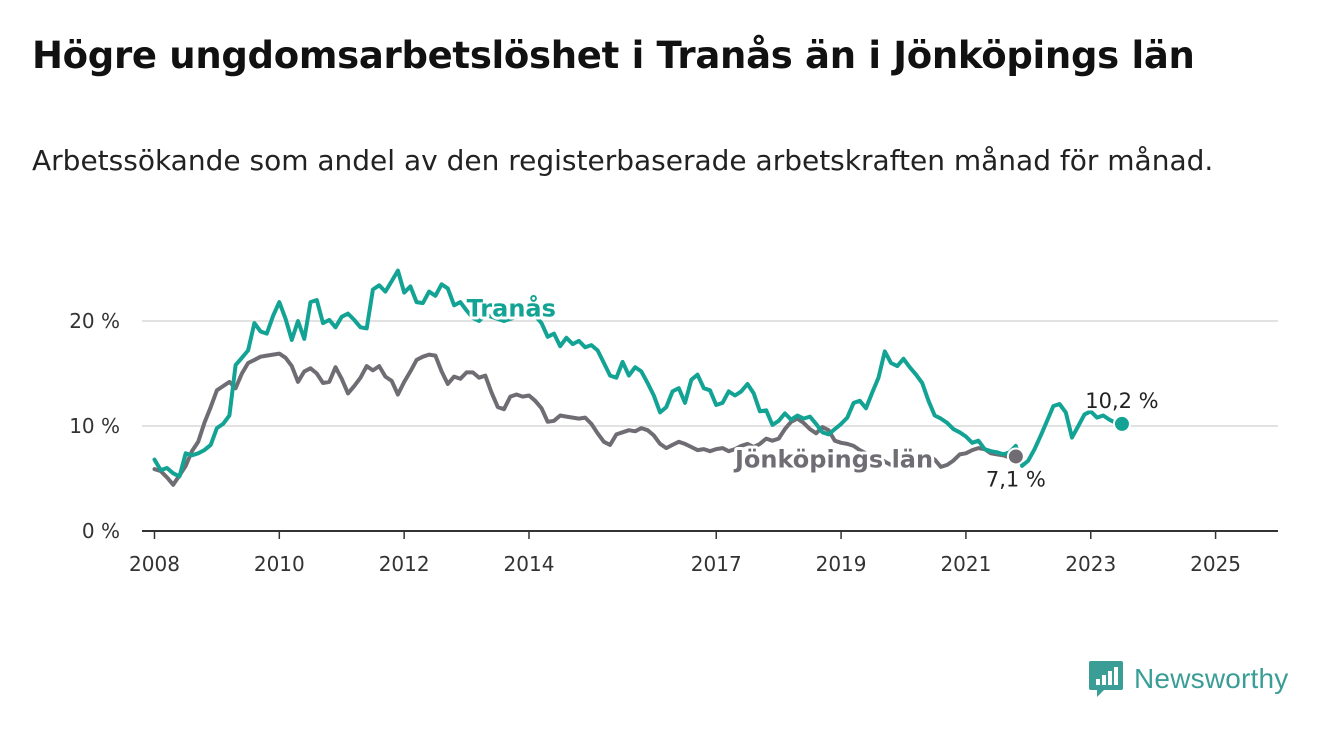 The image size is (1340, 734). I want to click on y-tick-label: 20 %, so click(94, 321).